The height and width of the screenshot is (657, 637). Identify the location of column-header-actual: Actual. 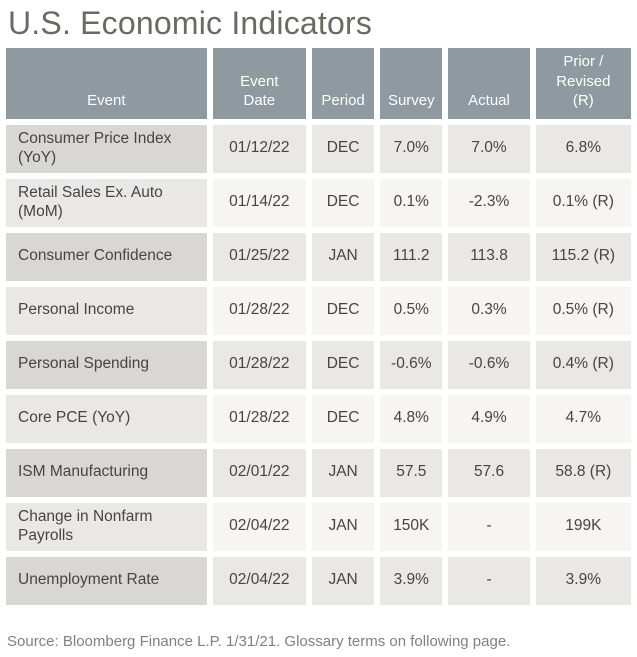
(489, 83).